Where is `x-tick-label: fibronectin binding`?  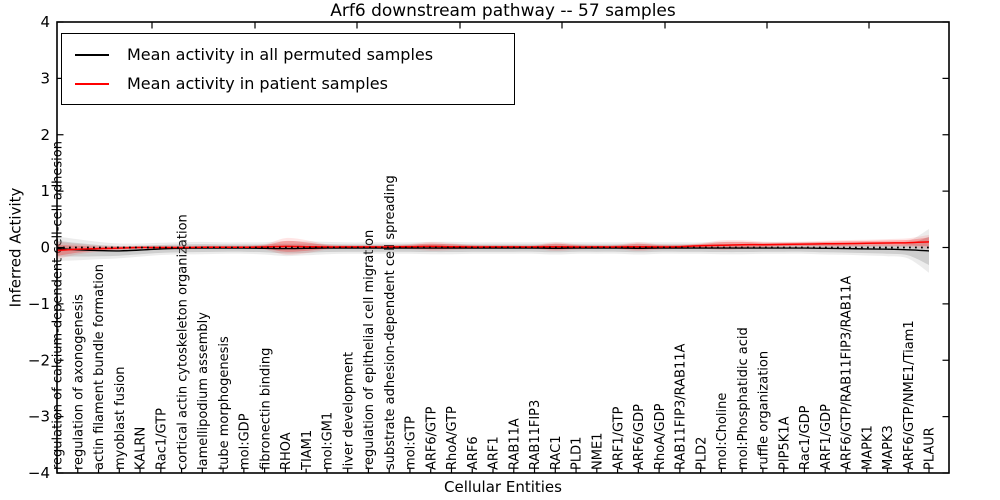 x-tick-label: fibronectin binding is located at coordinates (265, 409).